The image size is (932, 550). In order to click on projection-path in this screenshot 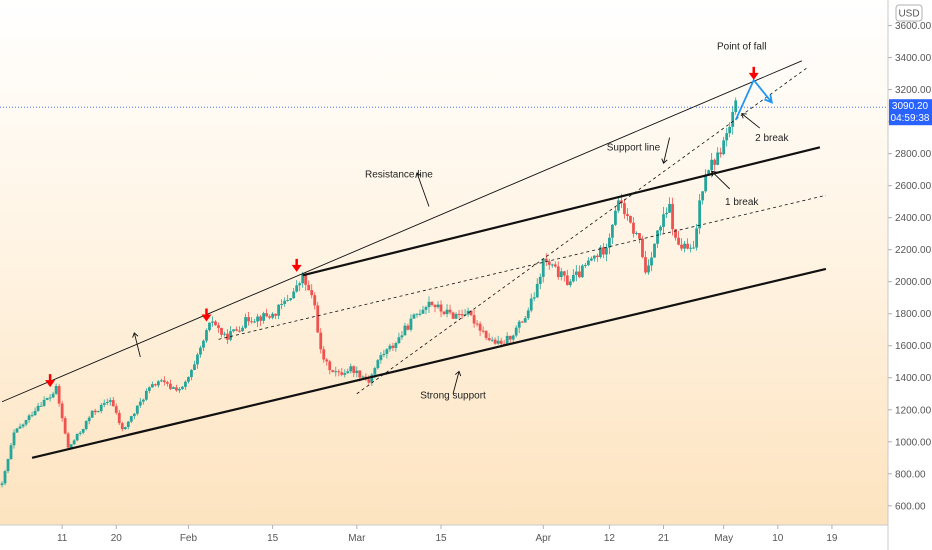, I will do `click(753, 99)`.